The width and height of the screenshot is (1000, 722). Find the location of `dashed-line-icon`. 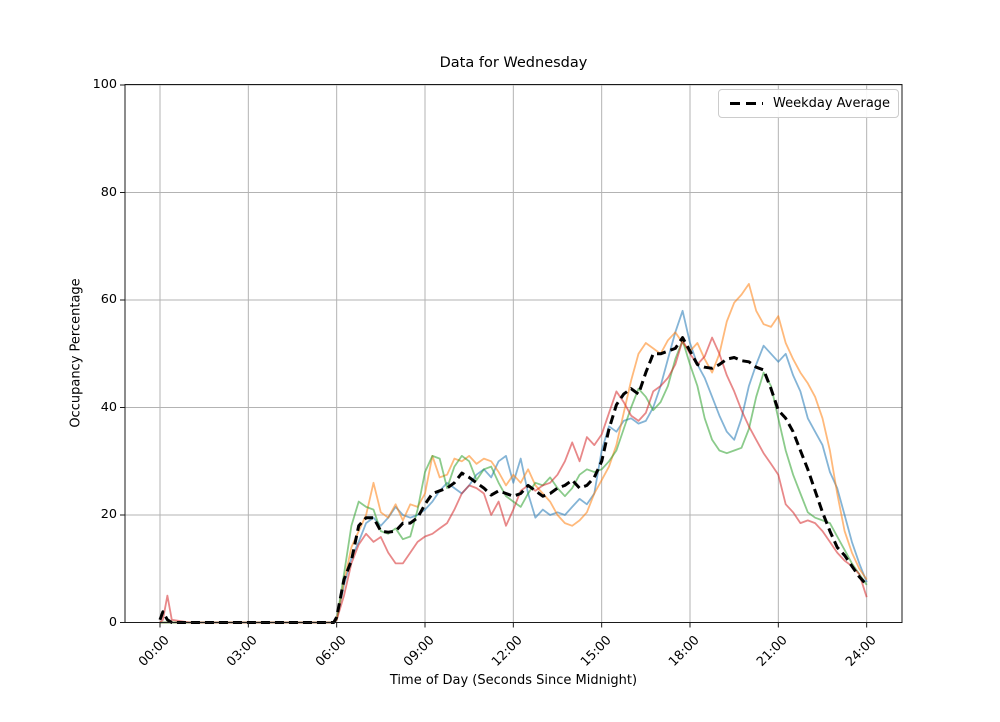

dashed-line-icon is located at coordinates (746, 103).